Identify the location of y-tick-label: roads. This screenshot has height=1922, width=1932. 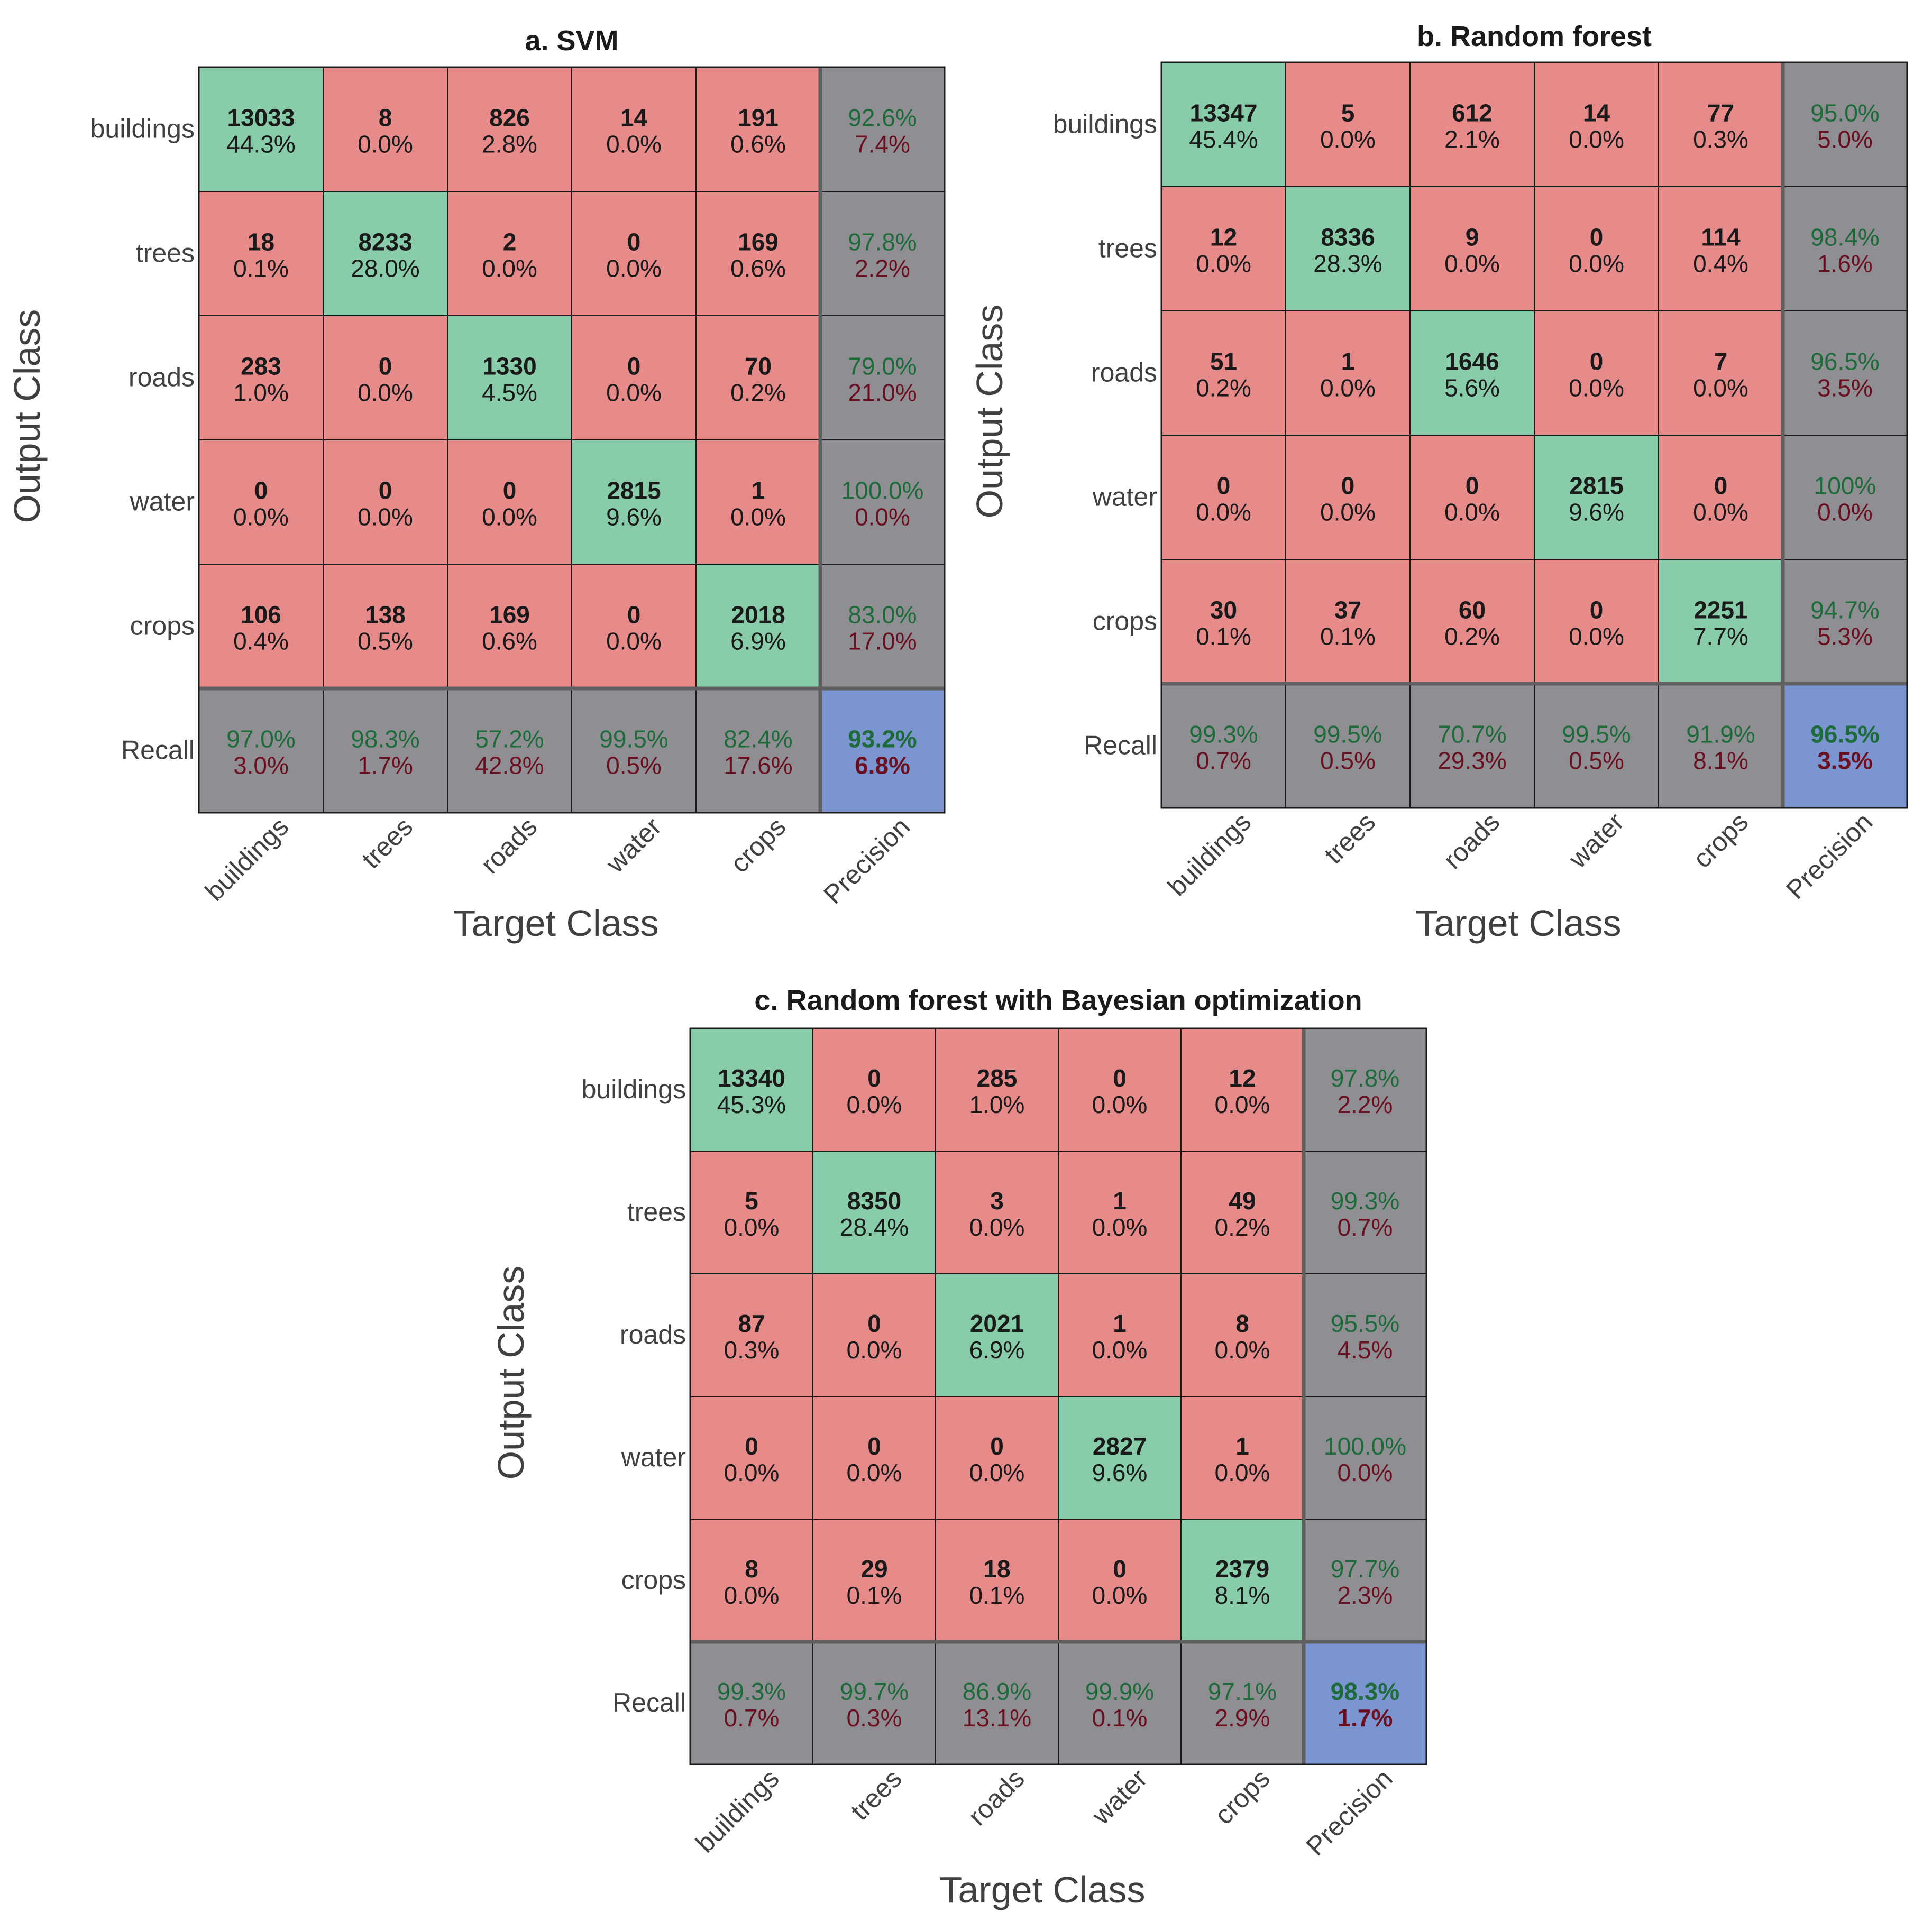
(1124, 373).